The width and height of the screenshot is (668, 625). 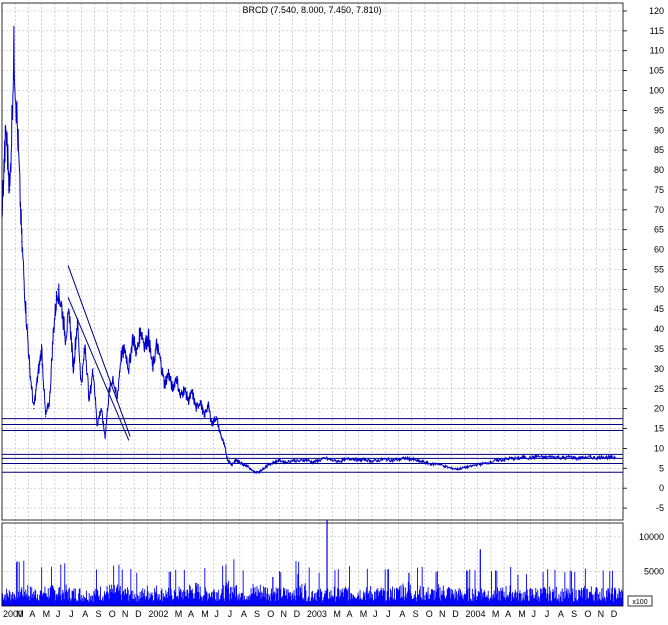 I want to click on y-tick-label: 85, so click(x=659, y=150).